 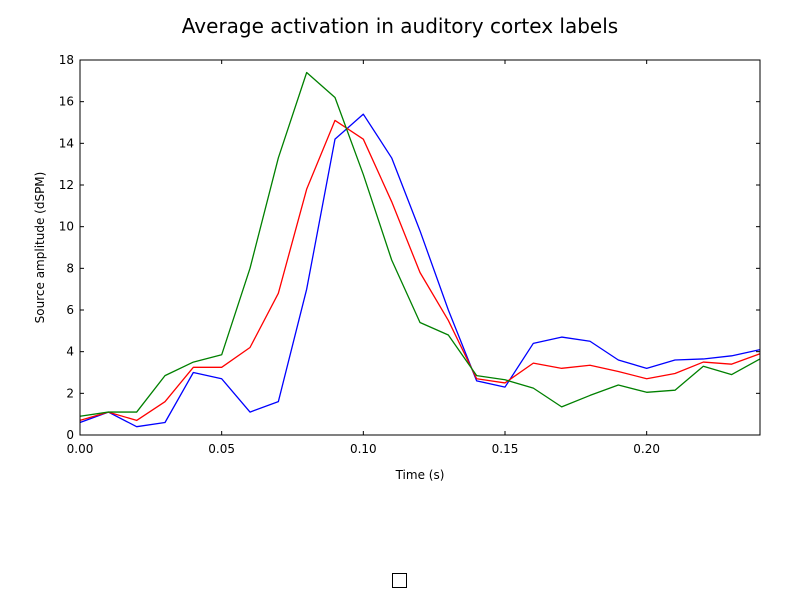 What do you see at coordinates (70, 435) in the screenshot?
I see `y-tick-label: 0` at bounding box center [70, 435].